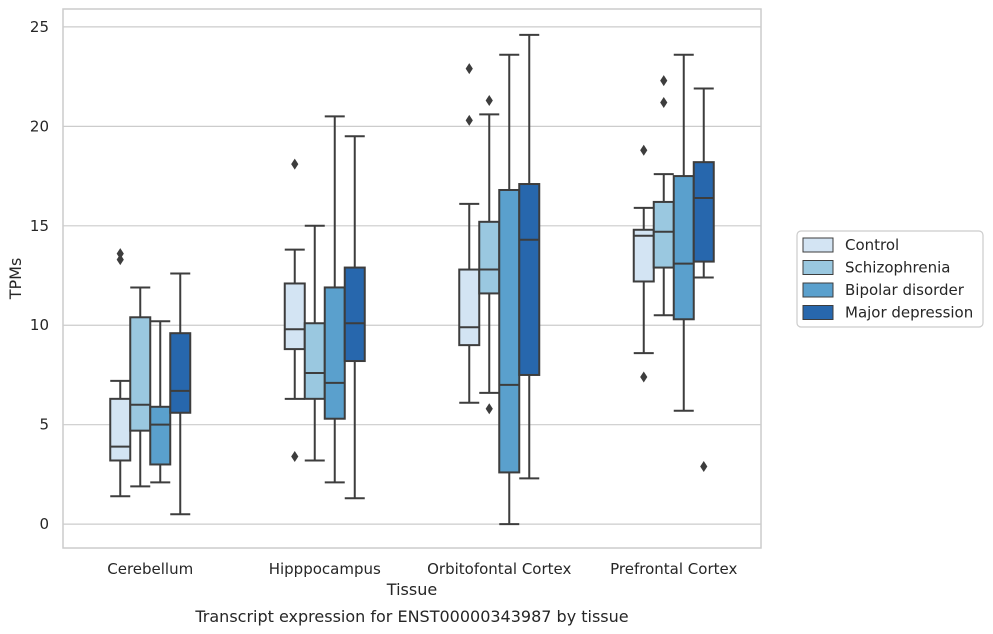 Image resolution: width=993 pixels, height=634 pixels. Describe the element at coordinates (325, 569) in the screenshot. I see `x-tick-label: Hipppocampus` at that location.